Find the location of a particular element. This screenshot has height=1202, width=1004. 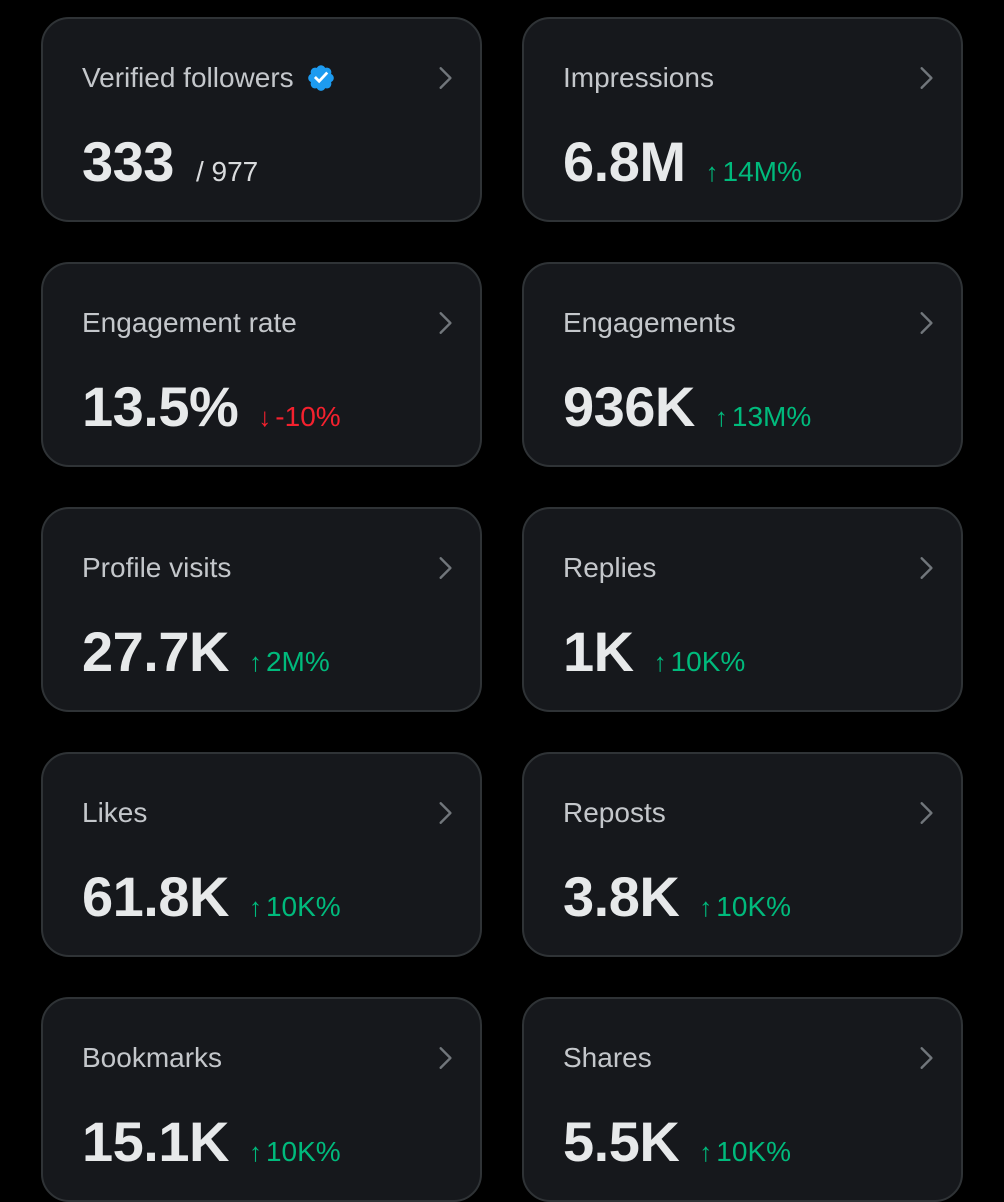

metric-label-row: Profile visits is located at coordinates (156, 568).